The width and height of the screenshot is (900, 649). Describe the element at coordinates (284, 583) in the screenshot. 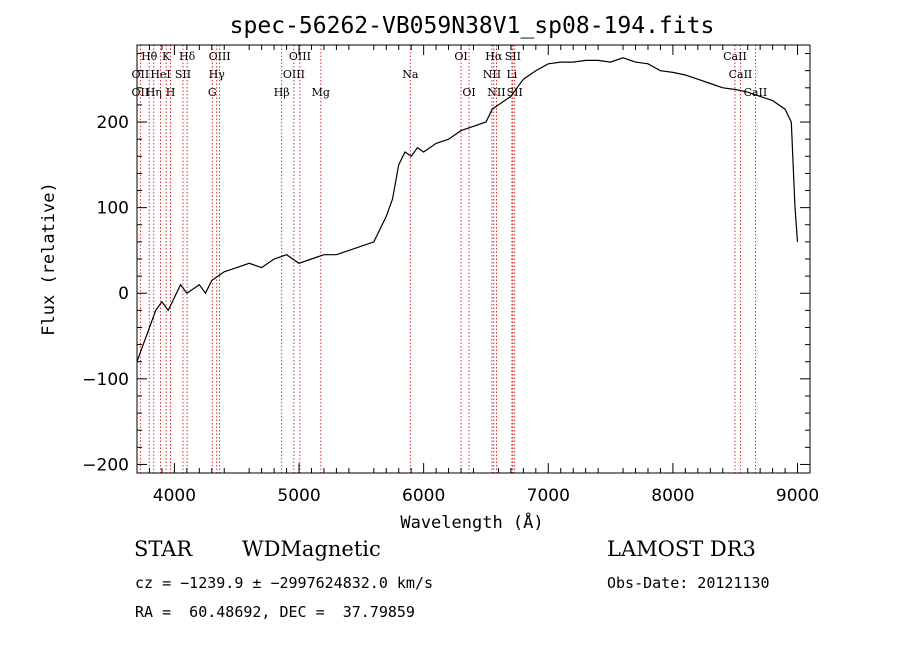

I see `redshift-line: cz = −1239.9 ± −2997624832.0 km/s` at that location.